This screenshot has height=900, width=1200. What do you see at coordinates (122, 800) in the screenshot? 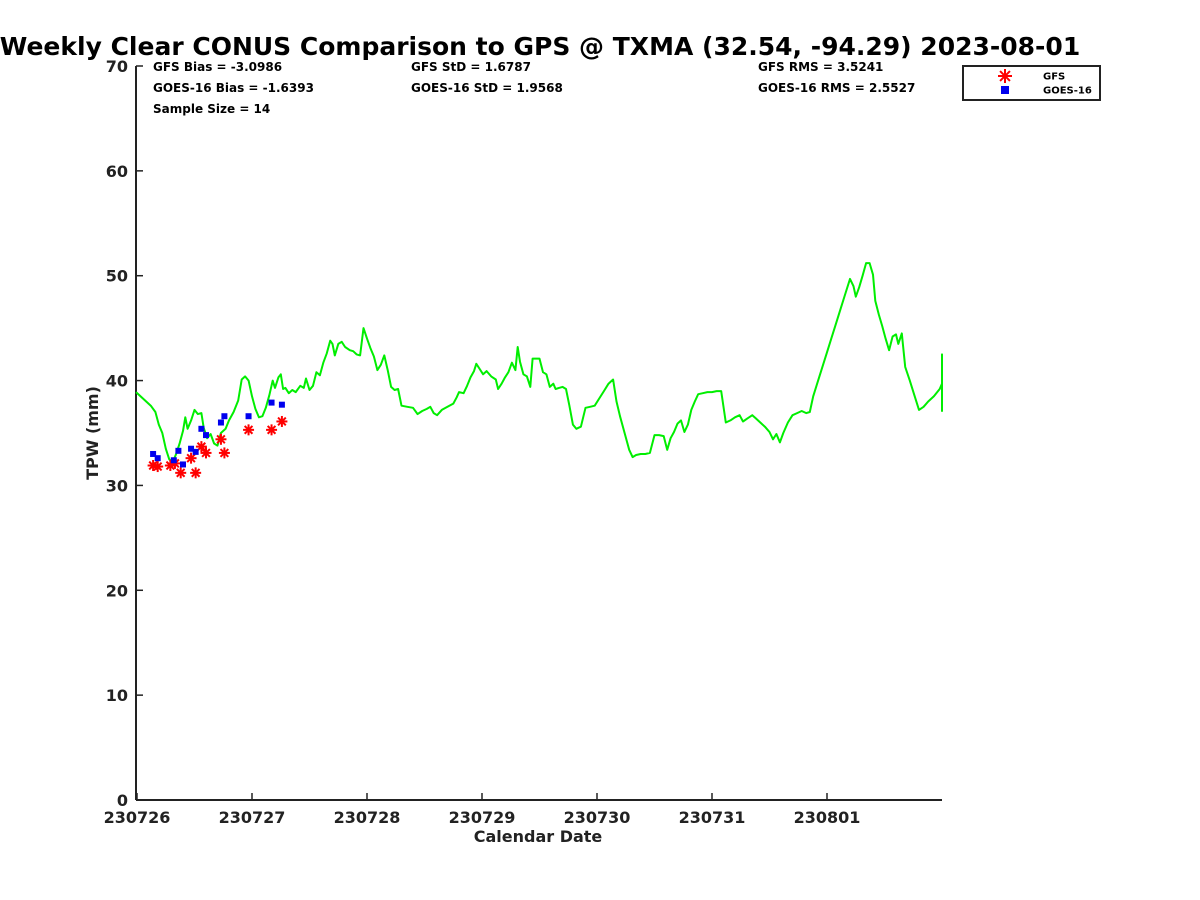
I see `y-tick-label: 0` at bounding box center [122, 800].